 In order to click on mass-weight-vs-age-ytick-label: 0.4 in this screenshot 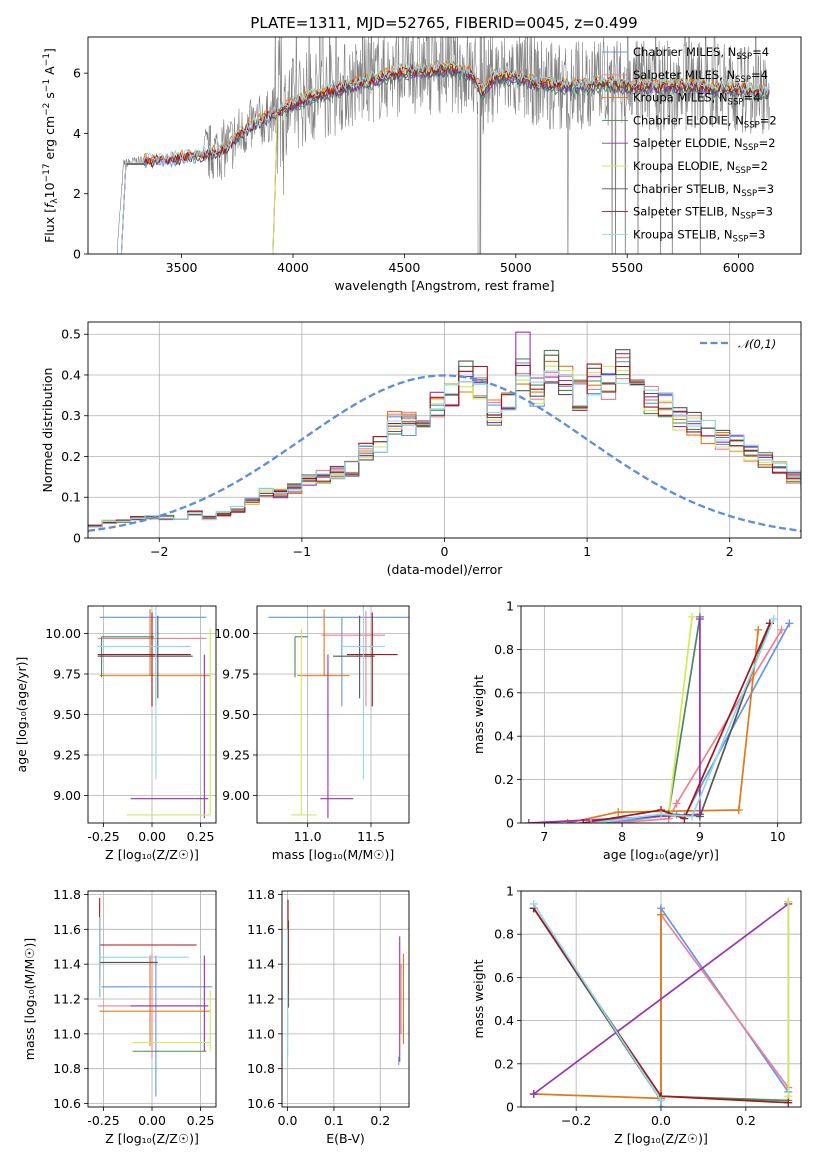, I will do `click(504, 736)`.